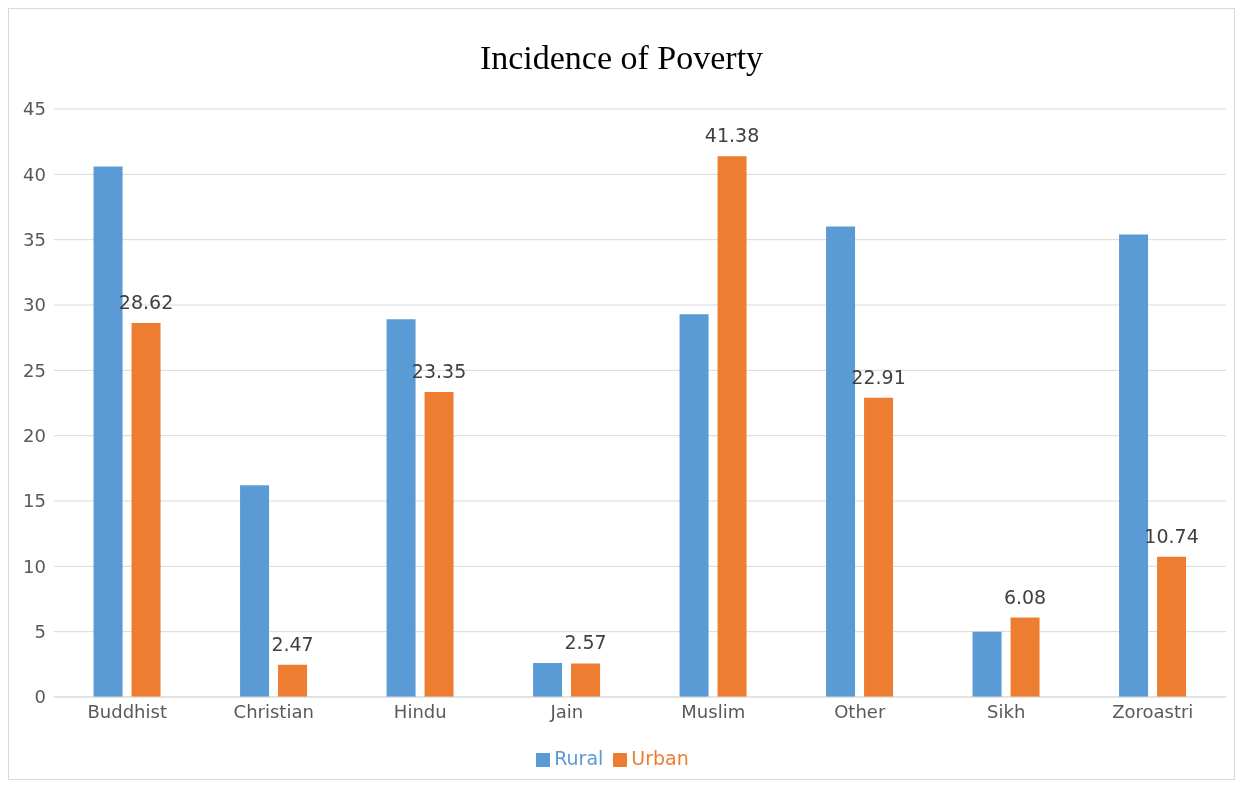  I want to click on x-tick-label: Muslim, so click(713, 711).